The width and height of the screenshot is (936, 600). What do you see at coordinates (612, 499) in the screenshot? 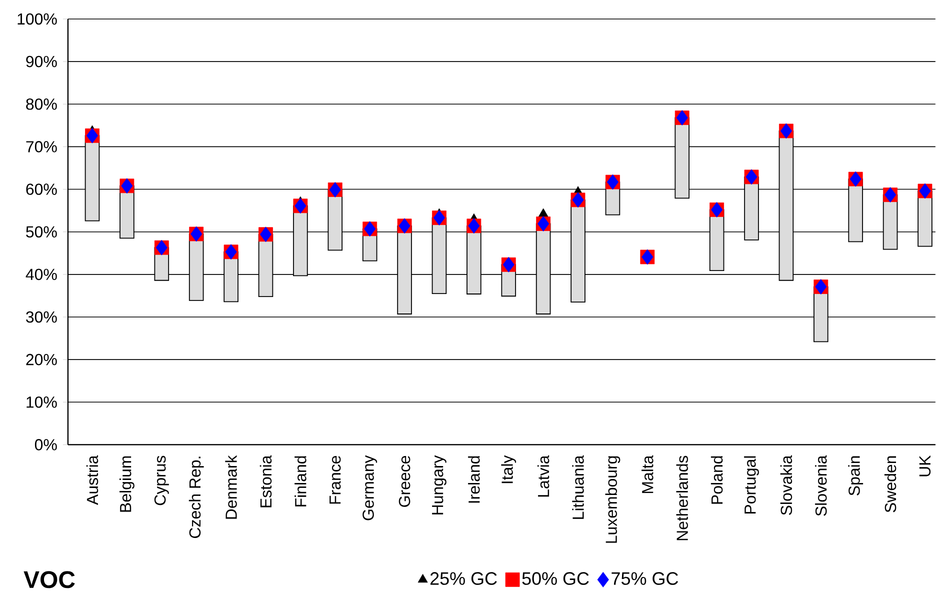
I see `x-tick-label: Luxembourg` at bounding box center [612, 499].